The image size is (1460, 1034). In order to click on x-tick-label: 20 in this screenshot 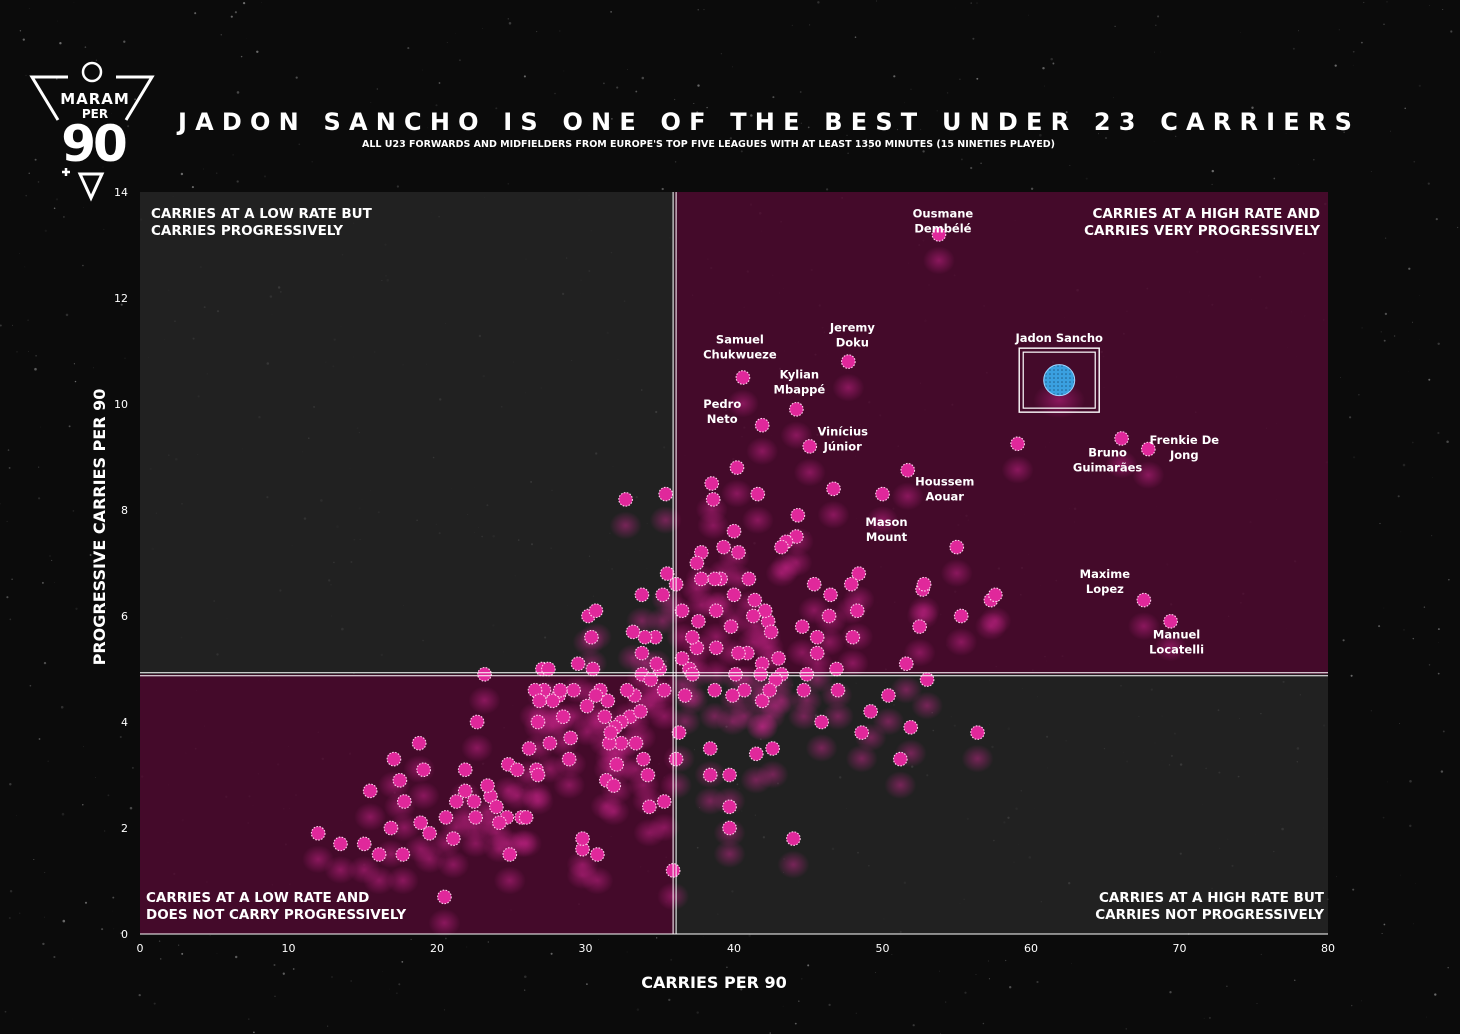, I will do `click(437, 948)`.